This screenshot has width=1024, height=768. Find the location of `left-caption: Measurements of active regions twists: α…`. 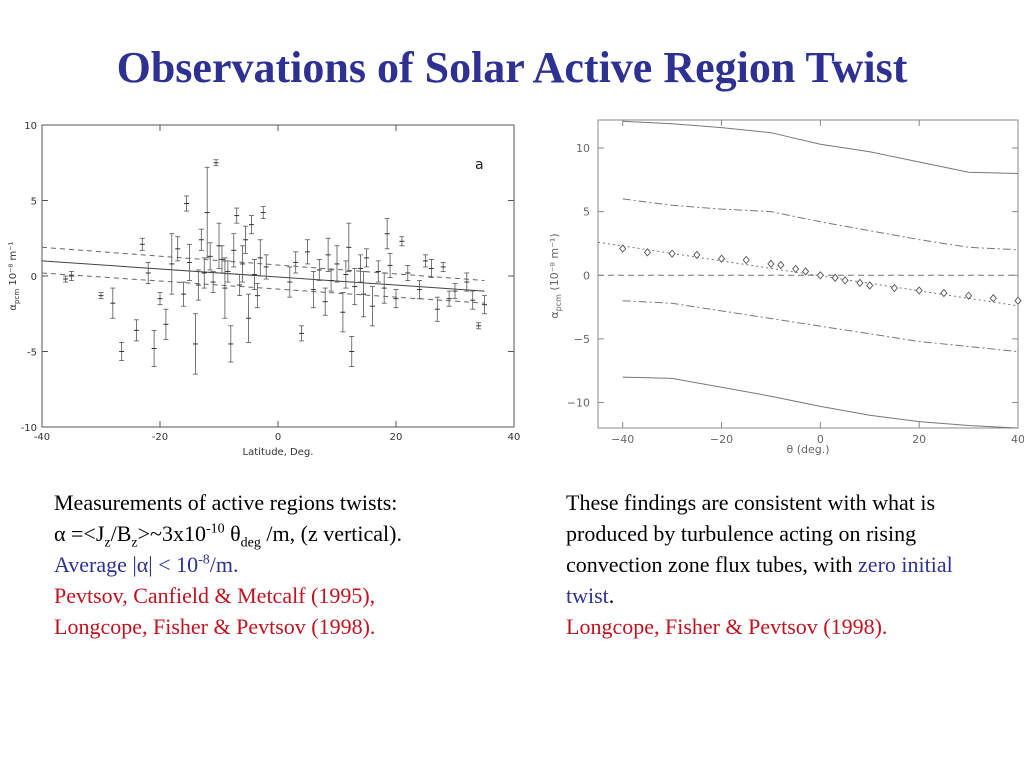

left-caption: Measurements of active regions twists: α… is located at coordinates (289, 564).